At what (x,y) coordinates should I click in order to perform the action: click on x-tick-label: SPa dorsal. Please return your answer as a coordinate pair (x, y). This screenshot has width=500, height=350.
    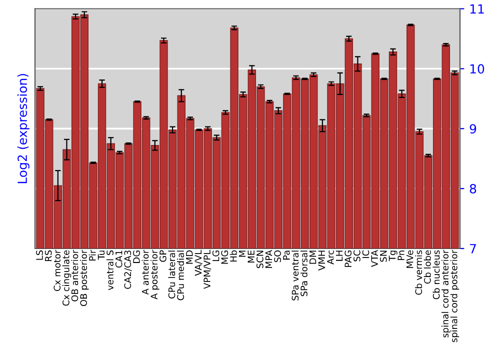
    Looking at the image, I should click on (304, 273).